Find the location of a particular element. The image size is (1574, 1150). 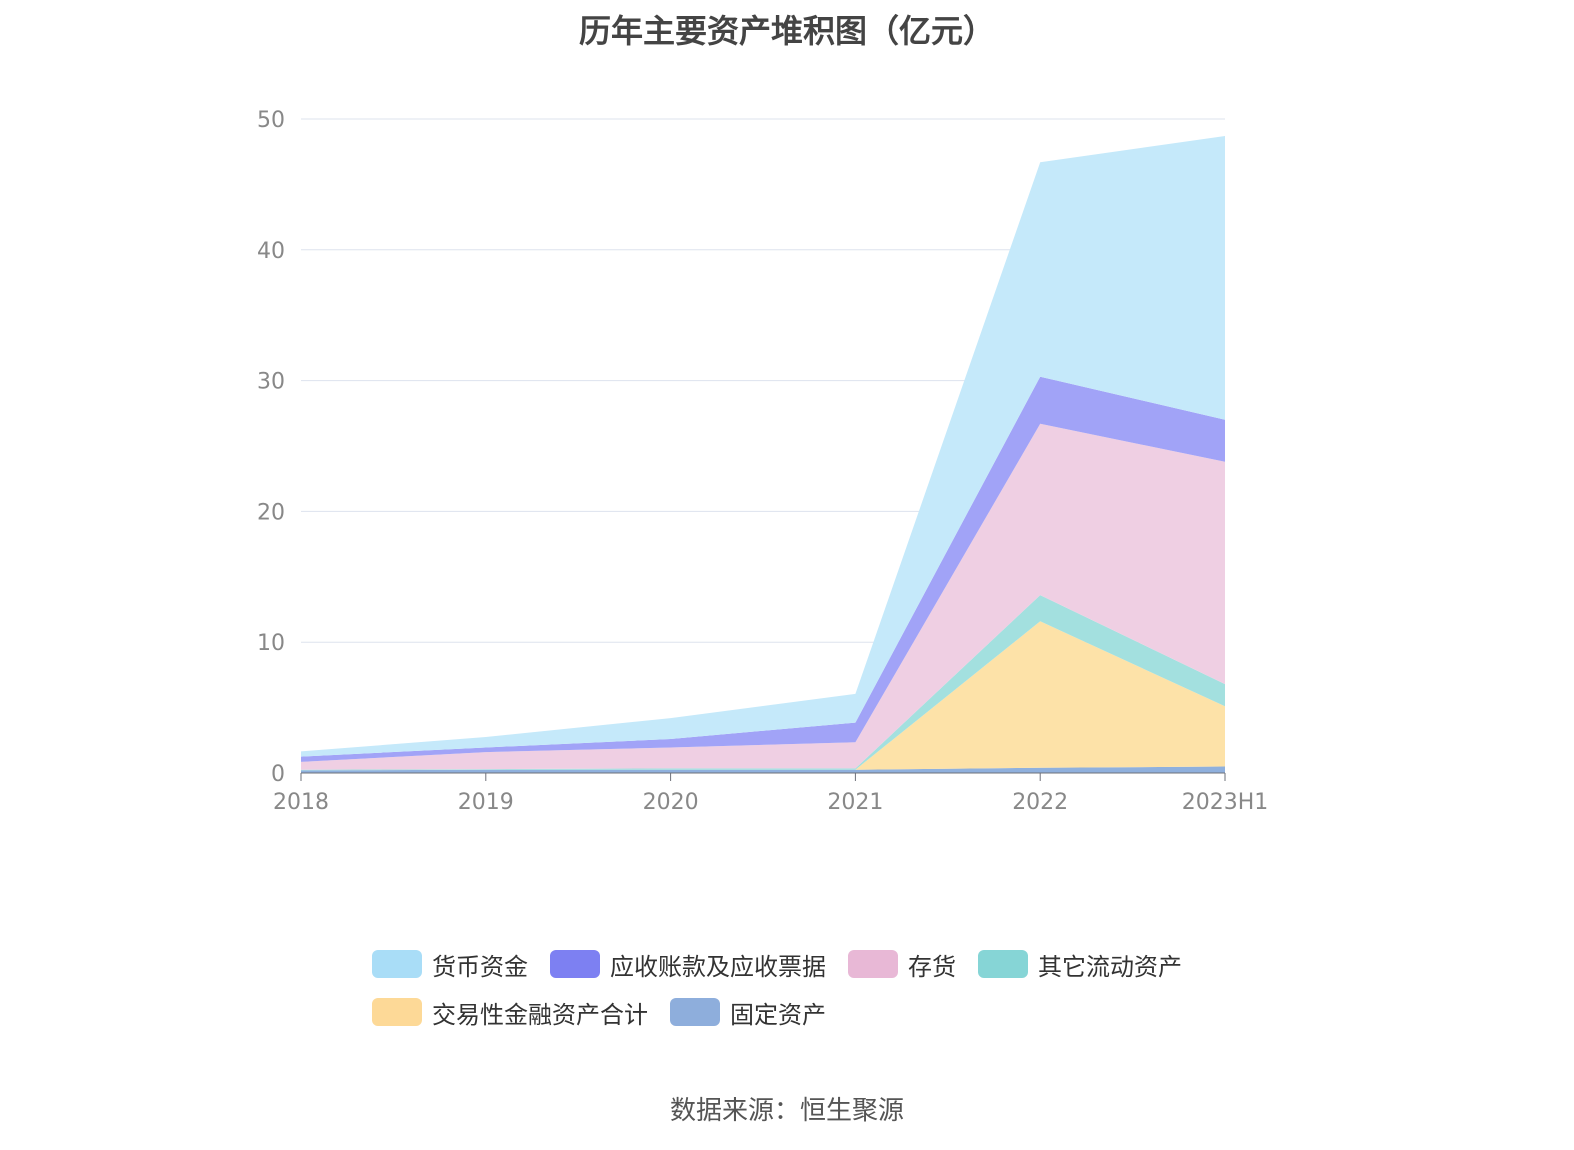

x-tick-label: 2023H1 is located at coordinates (1225, 802).